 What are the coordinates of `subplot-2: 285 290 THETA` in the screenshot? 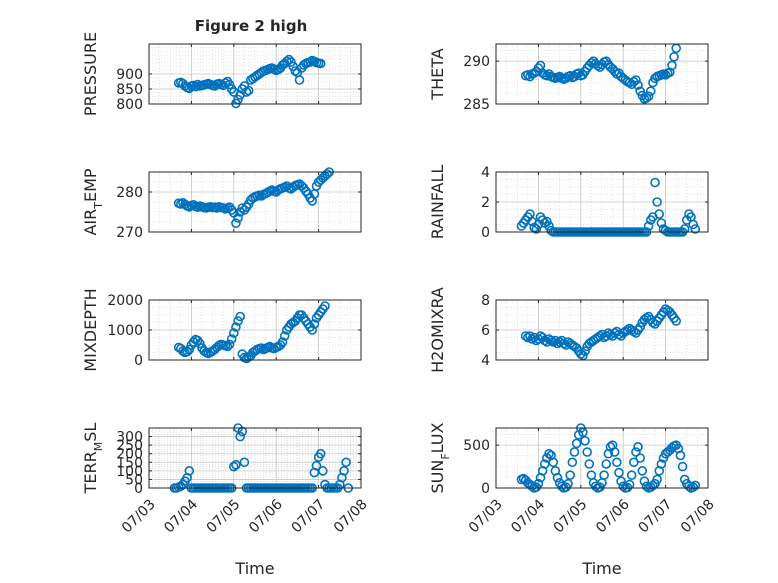 It's located at (568, 78).